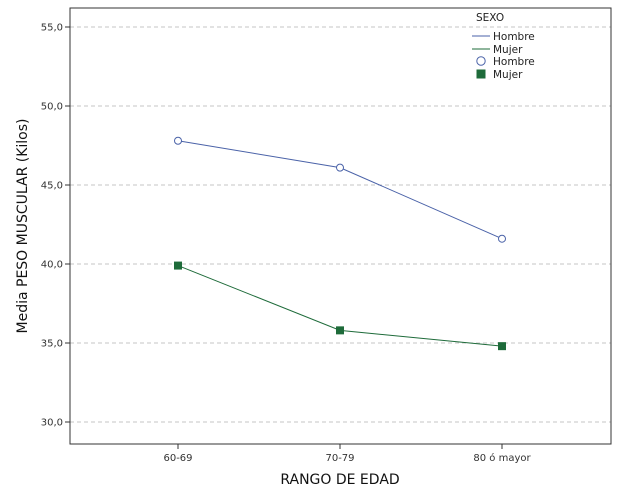  I want to click on x-axis: 60-69 70-79 80 ó mayor, so click(347, 454).